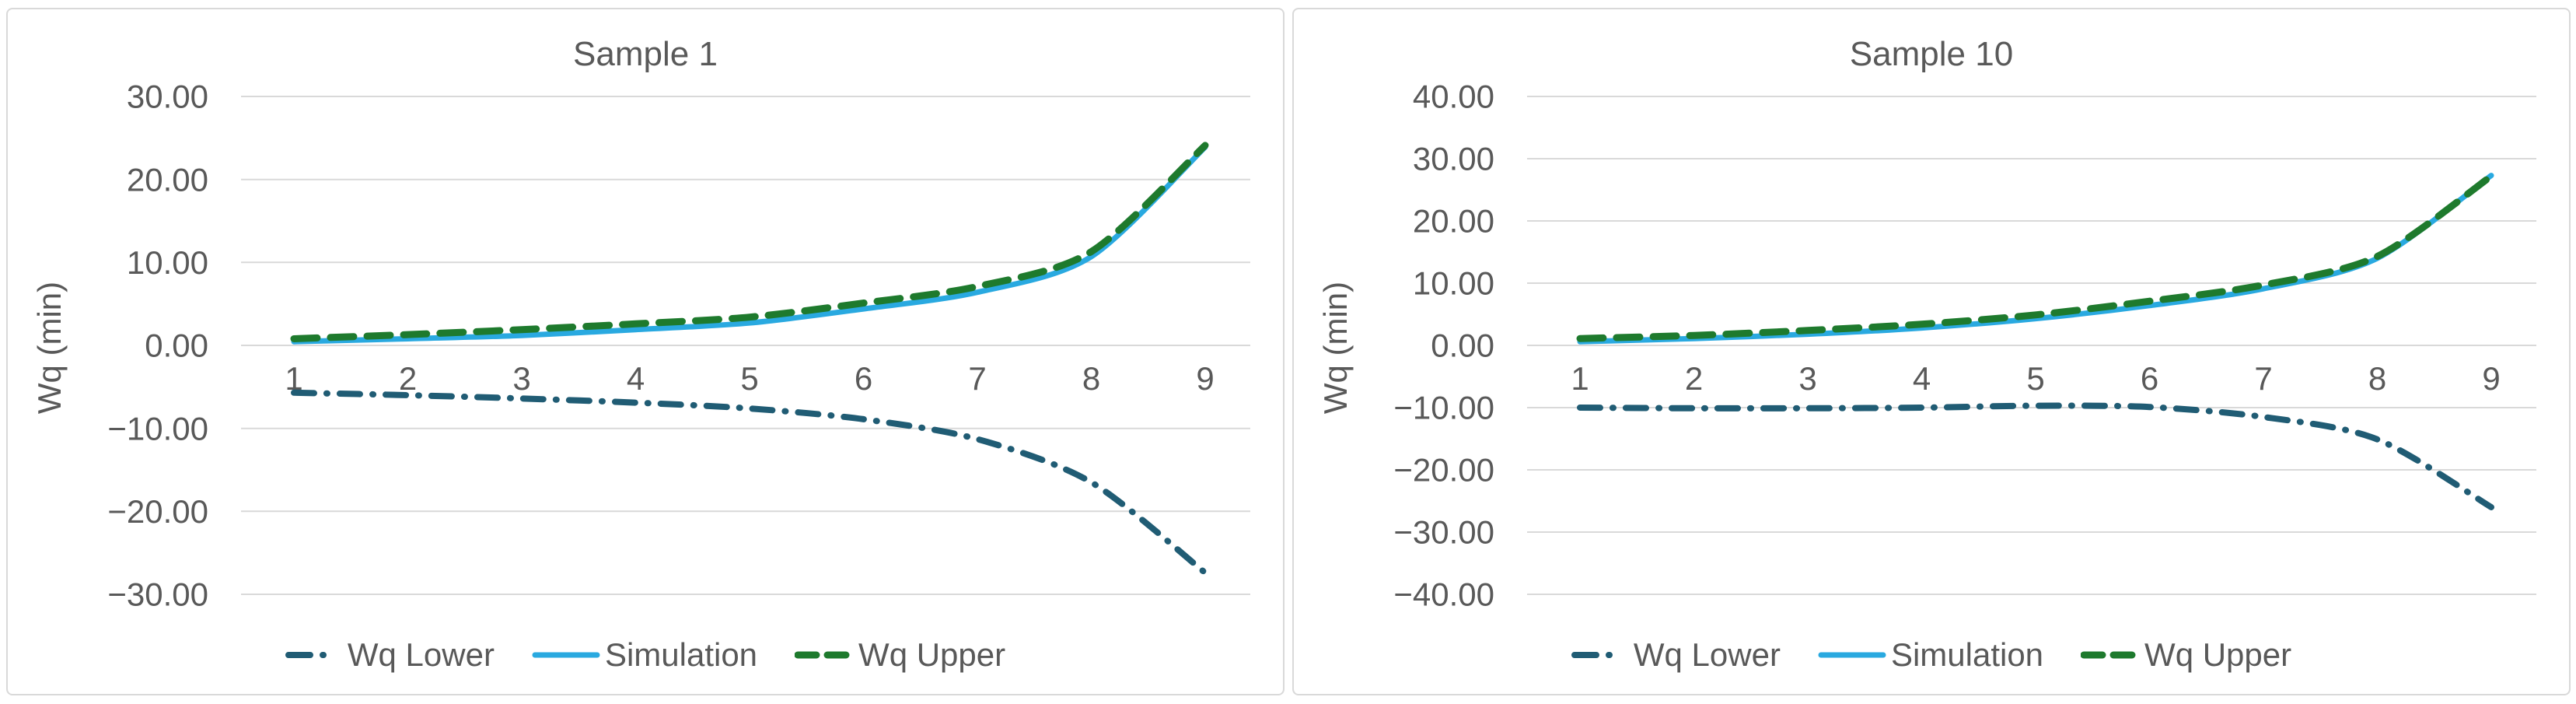 The image size is (2576, 704). What do you see at coordinates (645, 54) in the screenshot?
I see `chart-title: Sample 1` at bounding box center [645, 54].